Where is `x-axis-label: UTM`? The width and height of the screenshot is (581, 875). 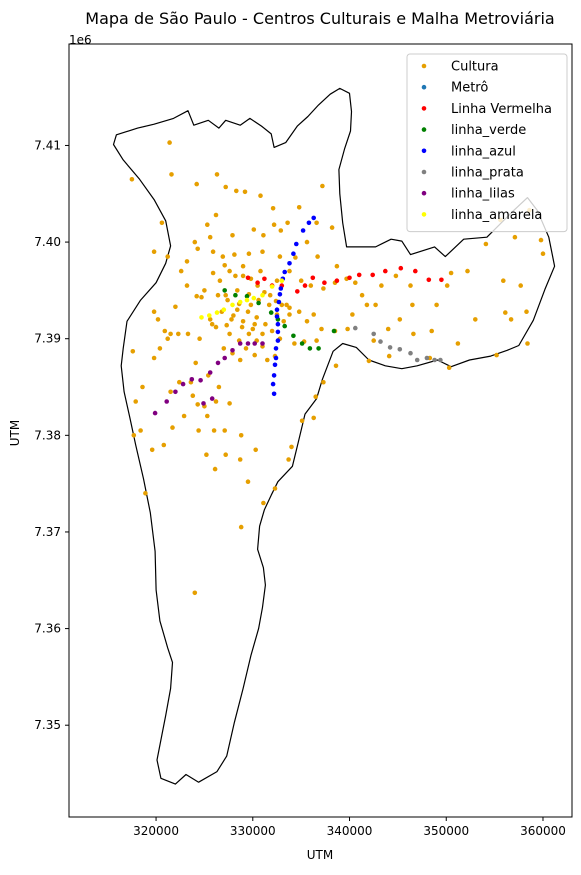 x-axis-label: UTM is located at coordinates (320, 855).